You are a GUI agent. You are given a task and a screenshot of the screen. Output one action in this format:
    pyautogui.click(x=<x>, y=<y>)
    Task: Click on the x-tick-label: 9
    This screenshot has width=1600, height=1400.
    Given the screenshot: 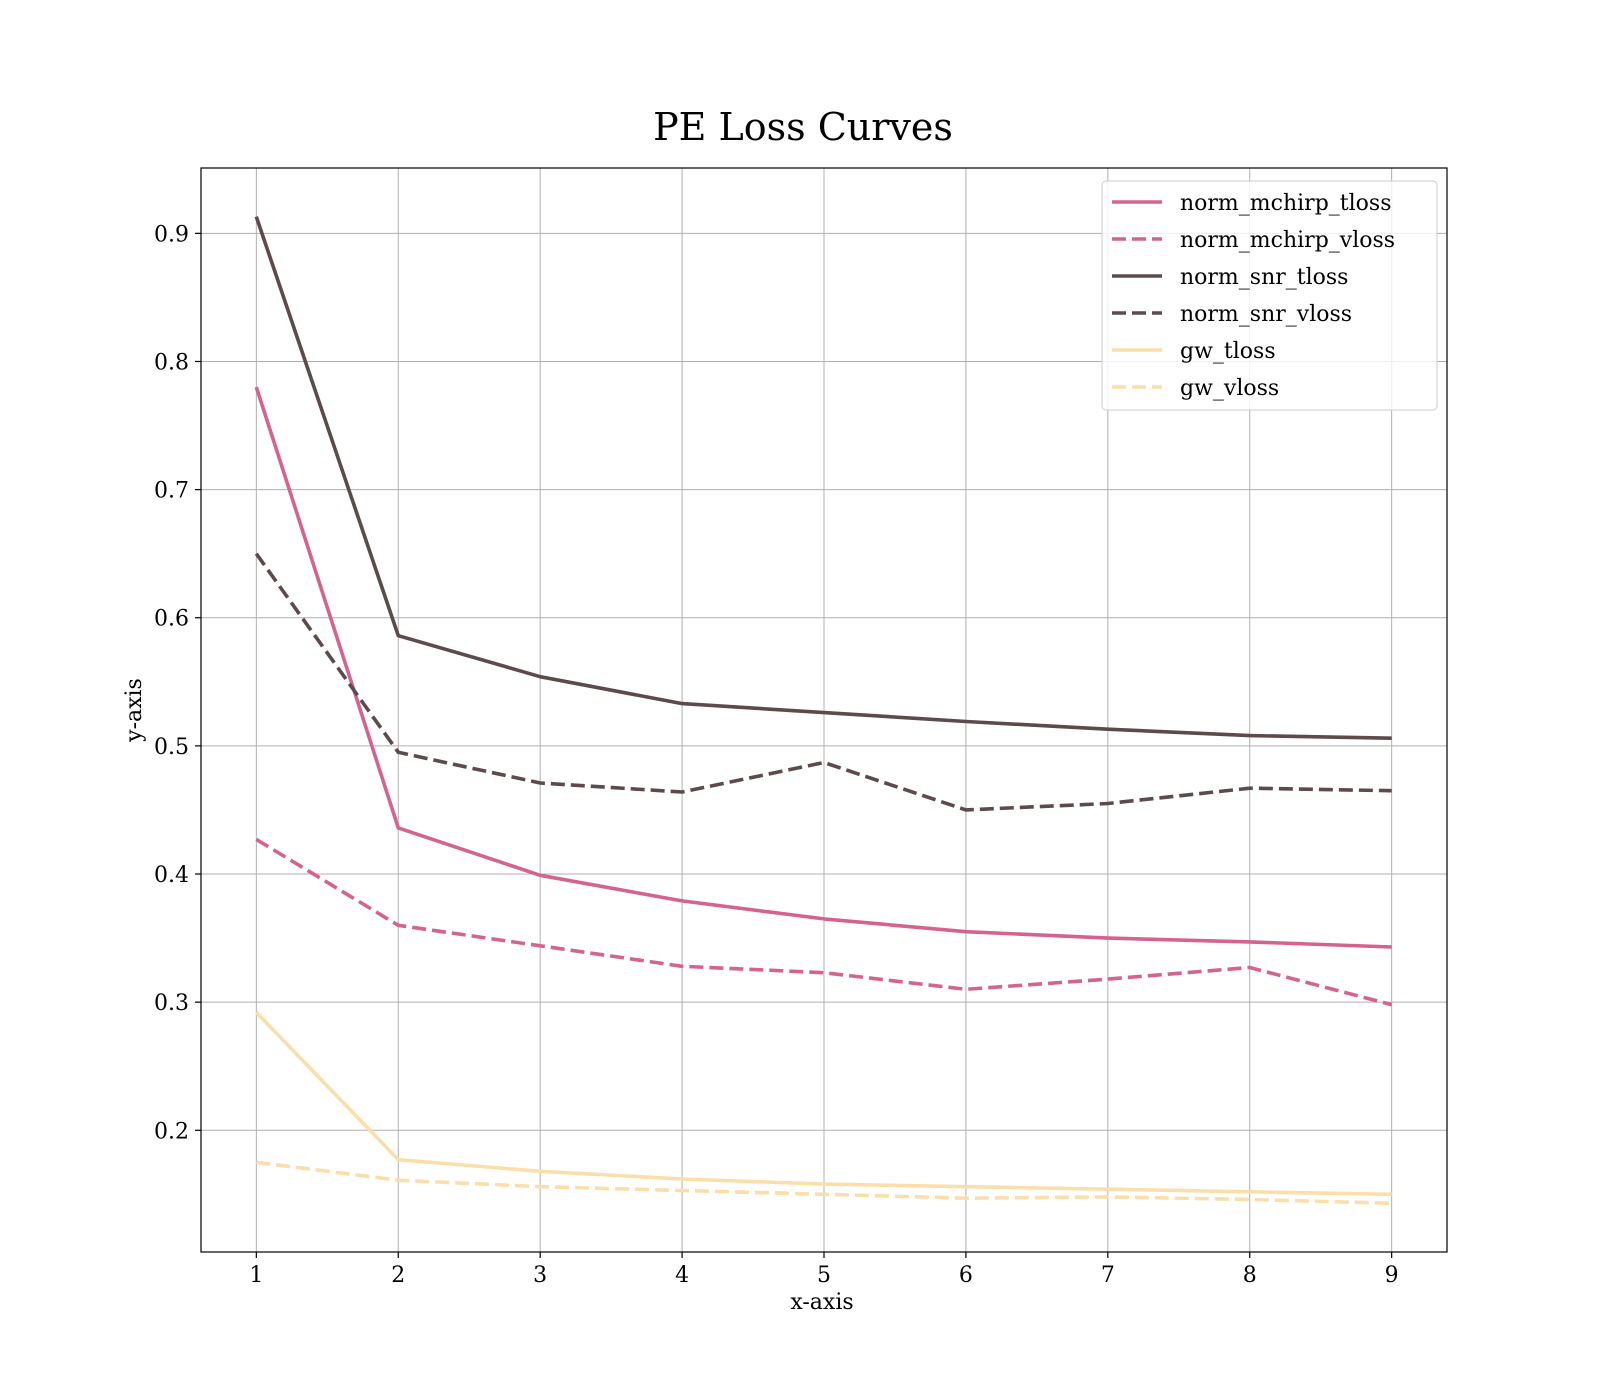 What is the action you would take?
    pyautogui.click(x=1392, y=1275)
    